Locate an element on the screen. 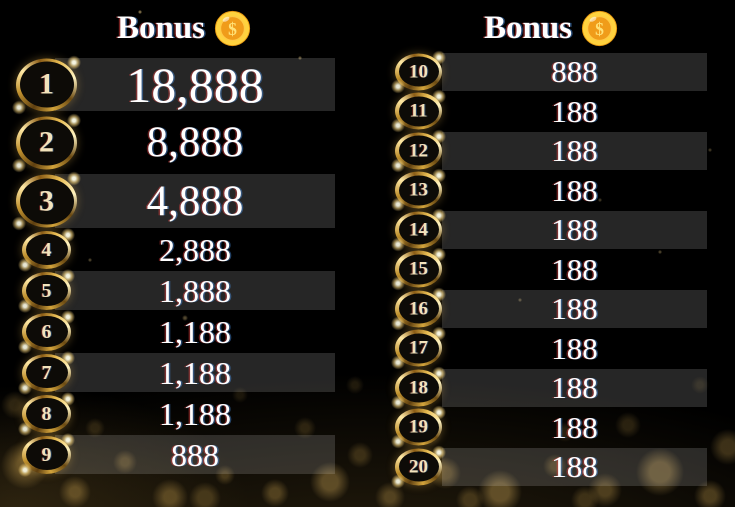 The height and width of the screenshot is (507, 735). rank-badge: 9 is located at coordinates (46, 454).